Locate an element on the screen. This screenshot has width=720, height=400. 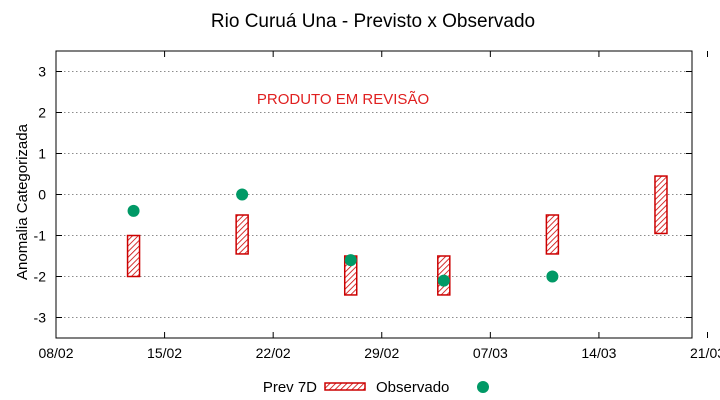
y-tick-label: -2 is located at coordinates (40, 277).